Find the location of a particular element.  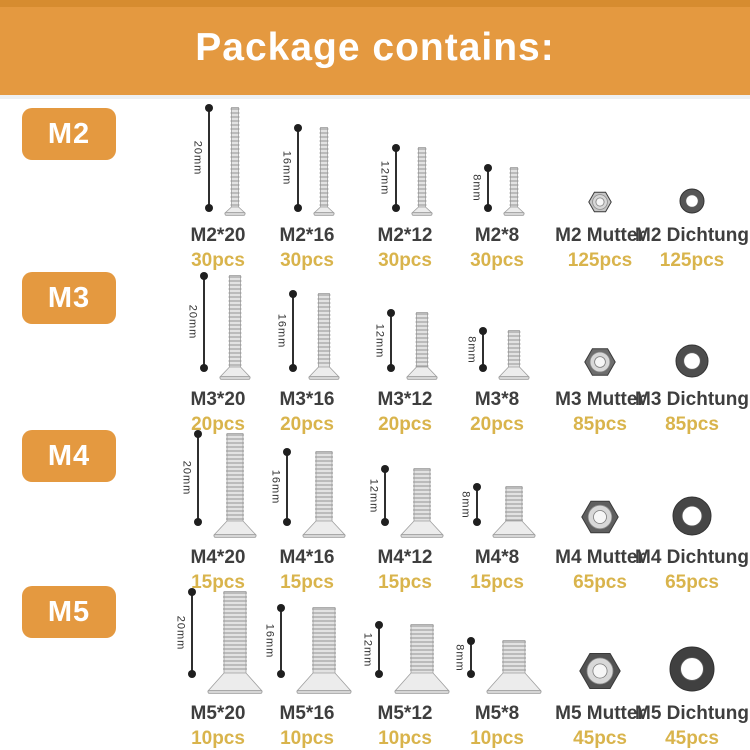

item-name: M2*8 is located at coordinates (497, 235).